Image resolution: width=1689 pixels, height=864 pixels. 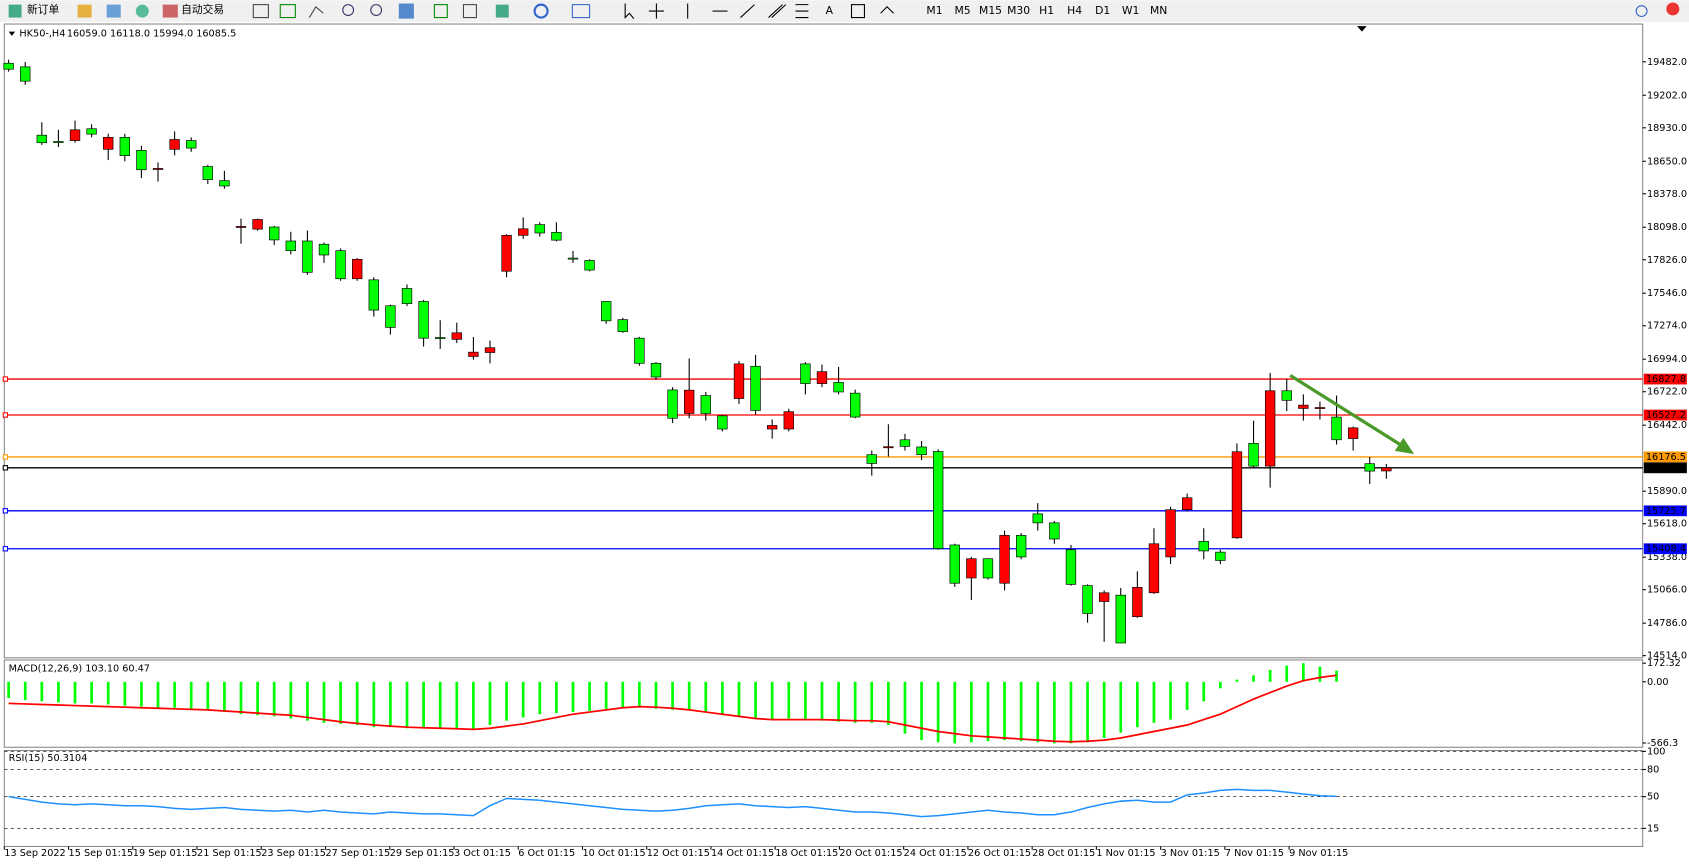 What do you see at coordinates (1158, 10) in the screenshot?
I see `period-button: MN` at bounding box center [1158, 10].